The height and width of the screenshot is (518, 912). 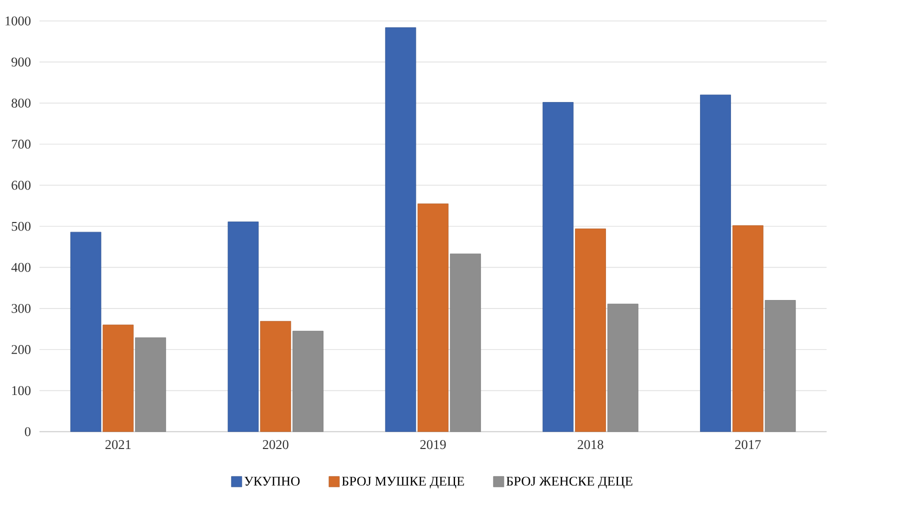 What do you see at coordinates (21, 143) in the screenshot?
I see `y-tick-label: 700` at bounding box center [21, 143].